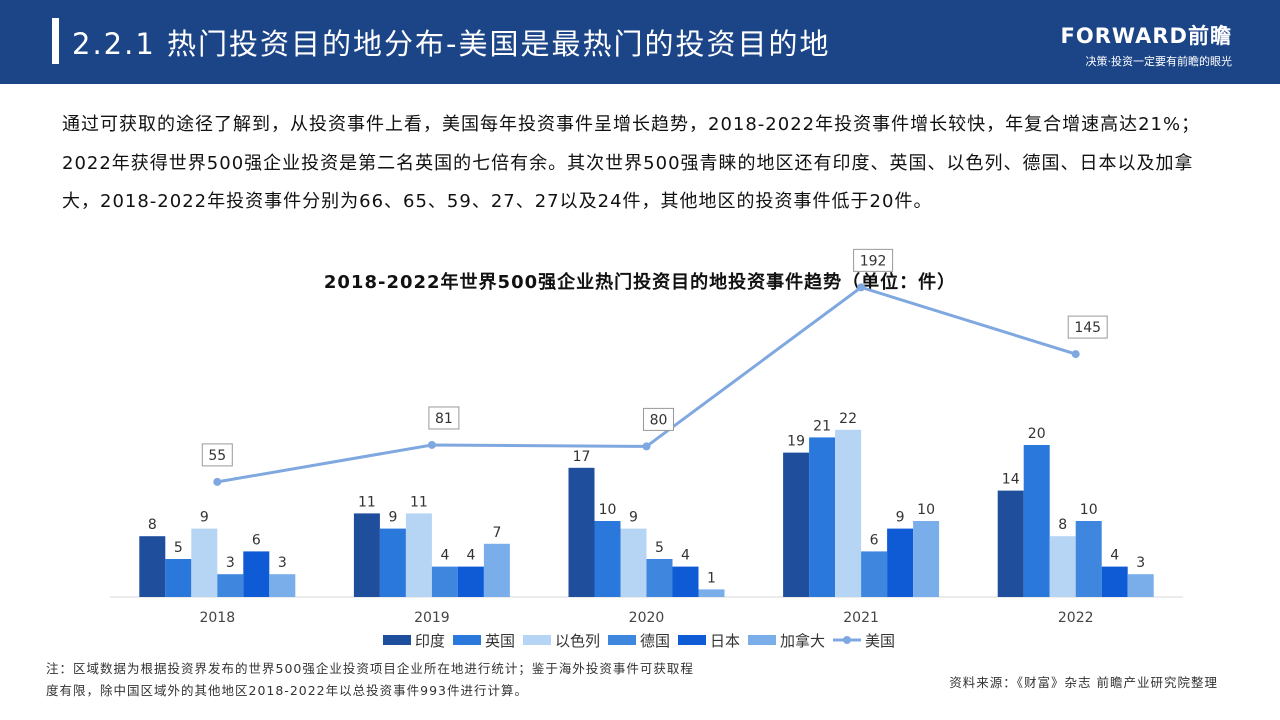 Image resolution: width=1280 pixels, height=720 pixels. What do you see at coordinates (647, 618) in the screenshot?
I see `x-tick-label: 2020` at bounding box center [647, 618].